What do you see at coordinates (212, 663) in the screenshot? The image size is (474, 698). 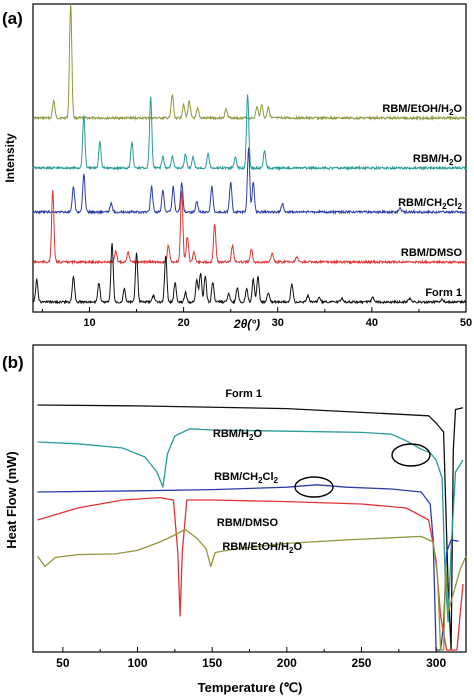 I see `dsc-x-tick-label: 150` at bounding box center [212, 663].